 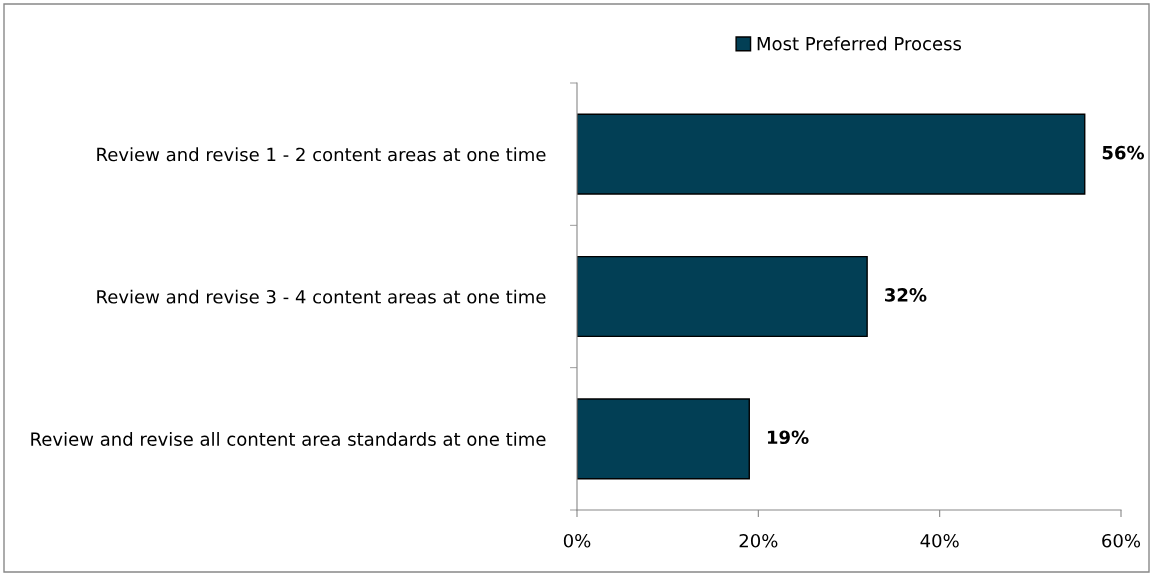 What do you see at coordinates (321, 296) in the screenshot?
I see `y-tick-label: Review and revise 3 - 4 content areas at one time` at bounding box center [321, 296].